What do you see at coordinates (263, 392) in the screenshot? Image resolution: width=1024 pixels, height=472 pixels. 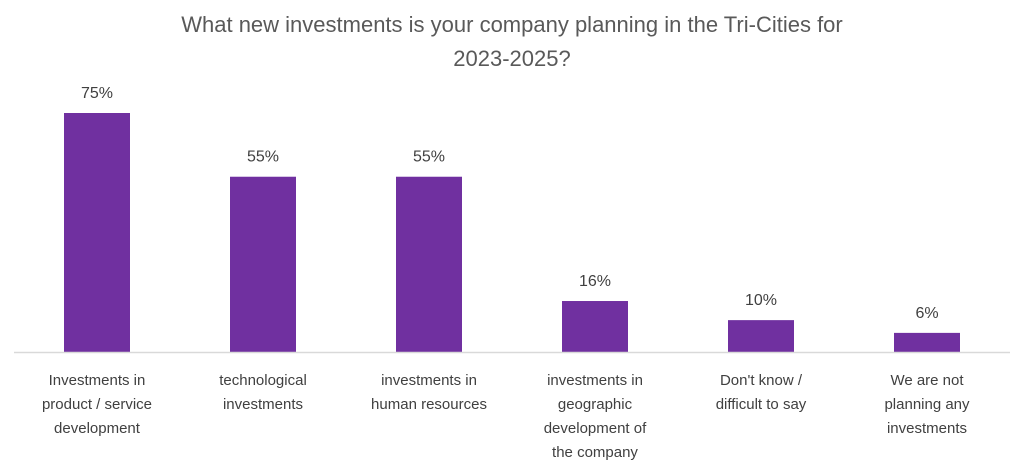 I see `category-label: technological investments` at bounding box center [263, 392].